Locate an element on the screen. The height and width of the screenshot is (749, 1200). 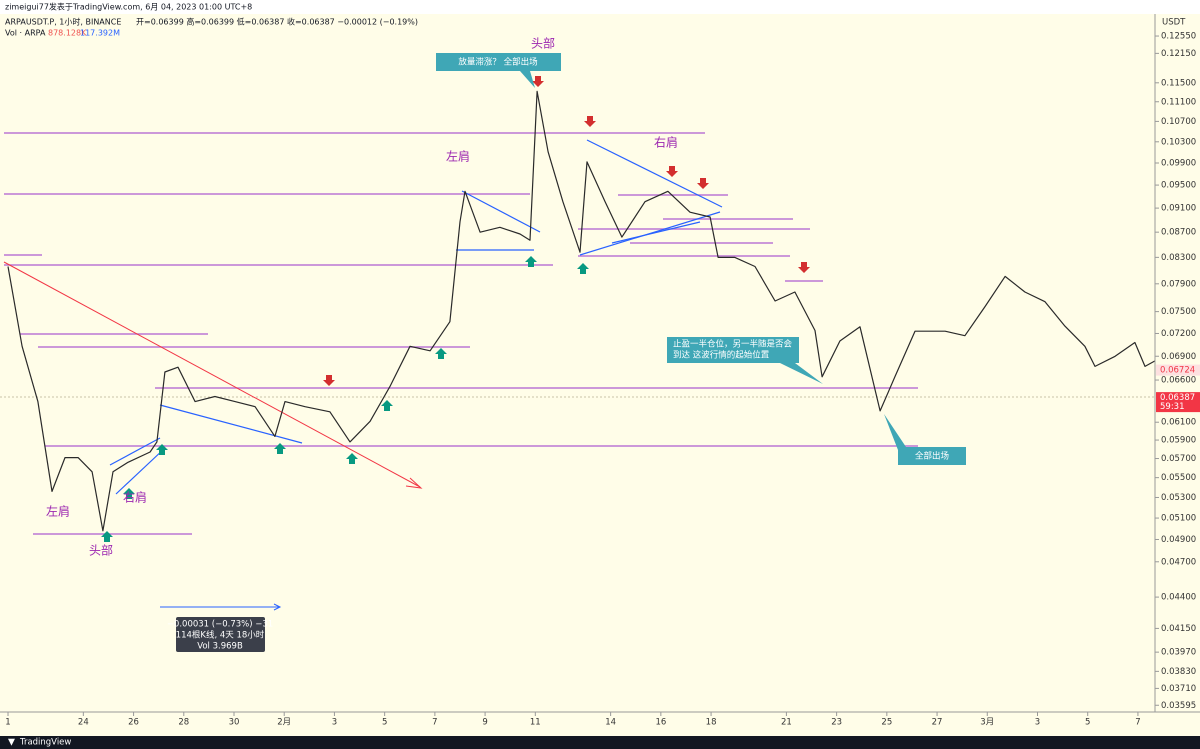
y-tick-label: 0.07500 is located at coordinates (1178, 312).